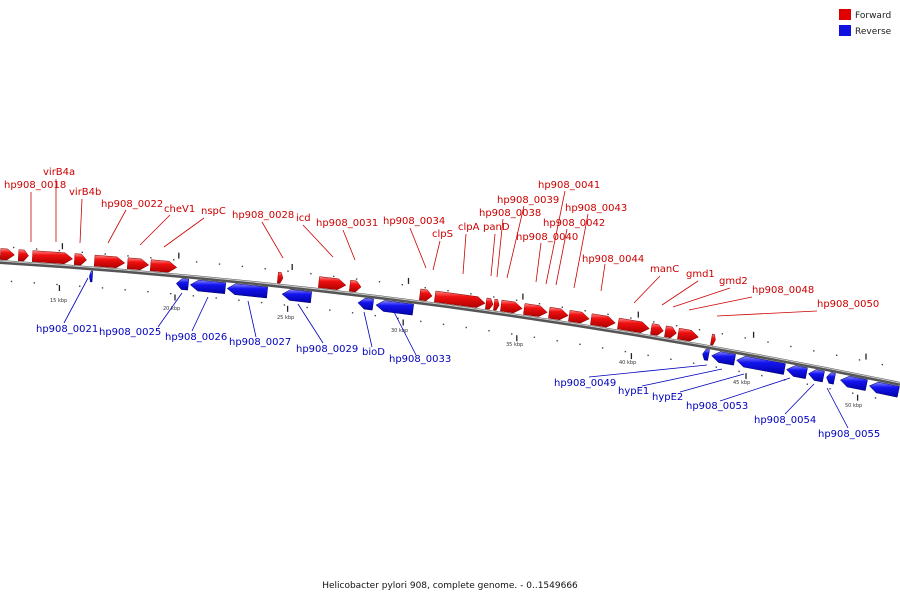 This screenshot has width=900, height=600. What do you see at coordinates (574, 223) in the screenshot?
I see `gene-label-forward: hp908_0042` at bounding box center [574, 223].